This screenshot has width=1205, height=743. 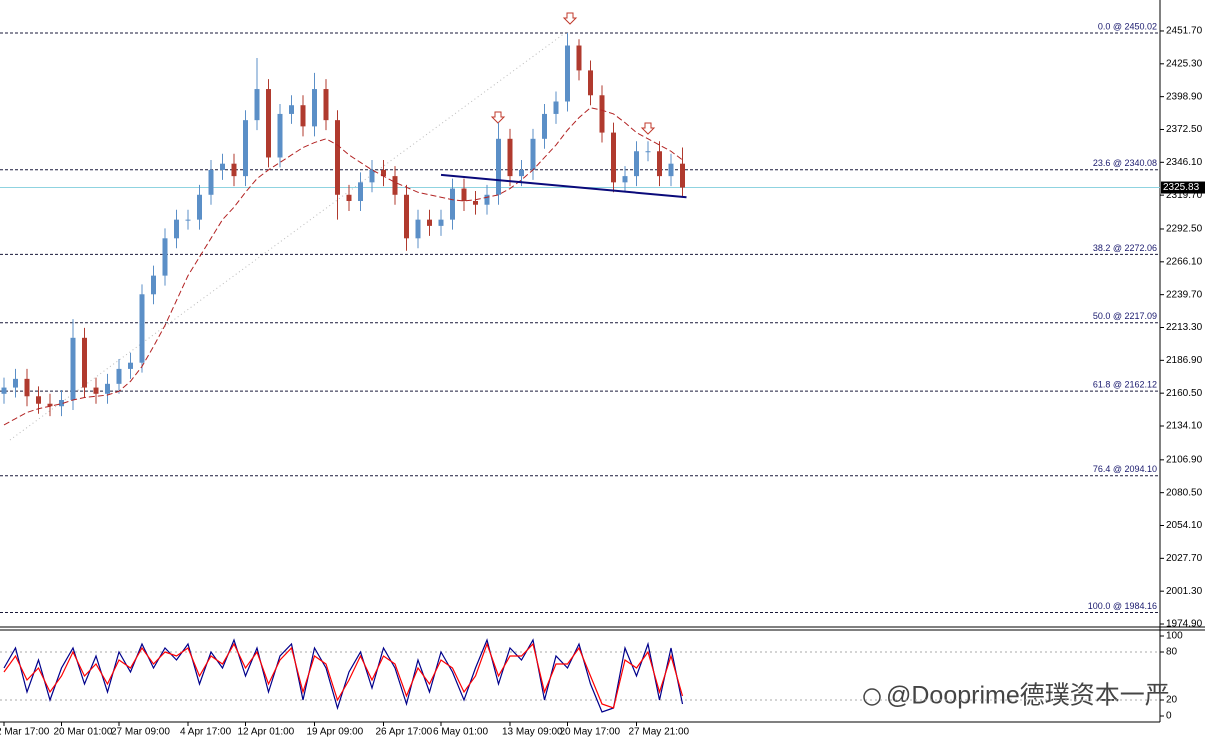 What do you see at coordinates (1122, 606) in the screenshot?
I see `fib-label: 100.0 @ 1984.16` at bounding box center [1122, 606].